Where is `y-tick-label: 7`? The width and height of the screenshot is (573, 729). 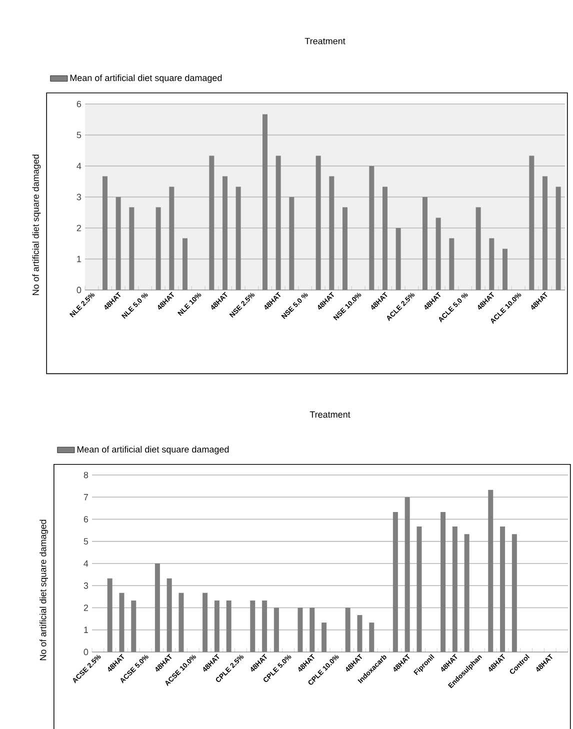
y-tick-label: 7 is located at coordinates (86, 497).